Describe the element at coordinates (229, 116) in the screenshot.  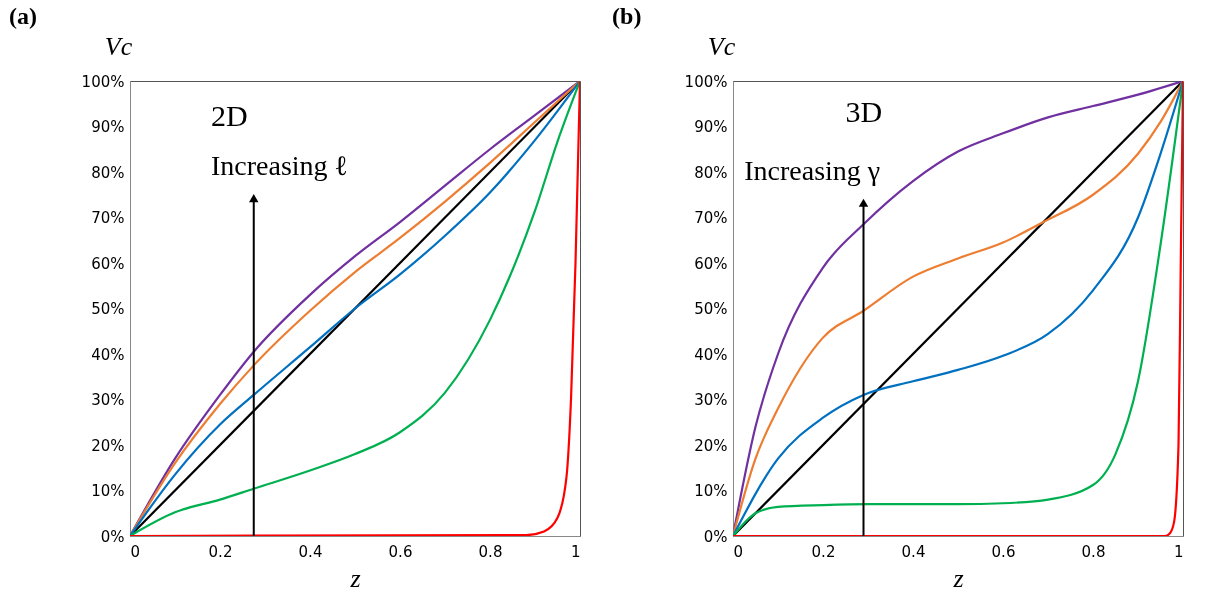
I see `annotation: 2D` at that location.